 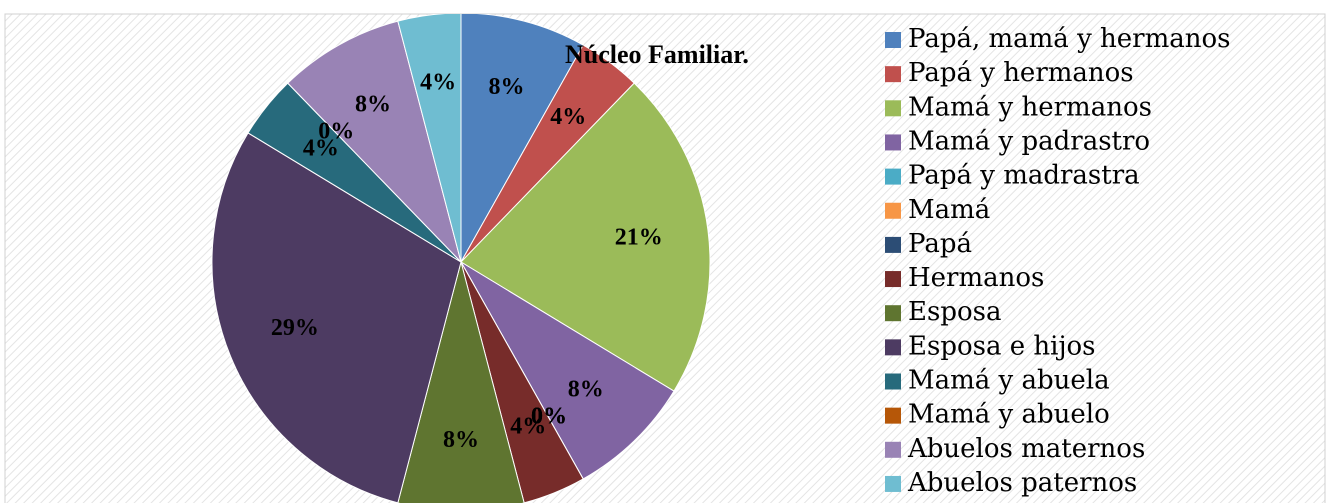 I want to click on legend-label: Papá y madrastra, so click(x=1024, y=176).